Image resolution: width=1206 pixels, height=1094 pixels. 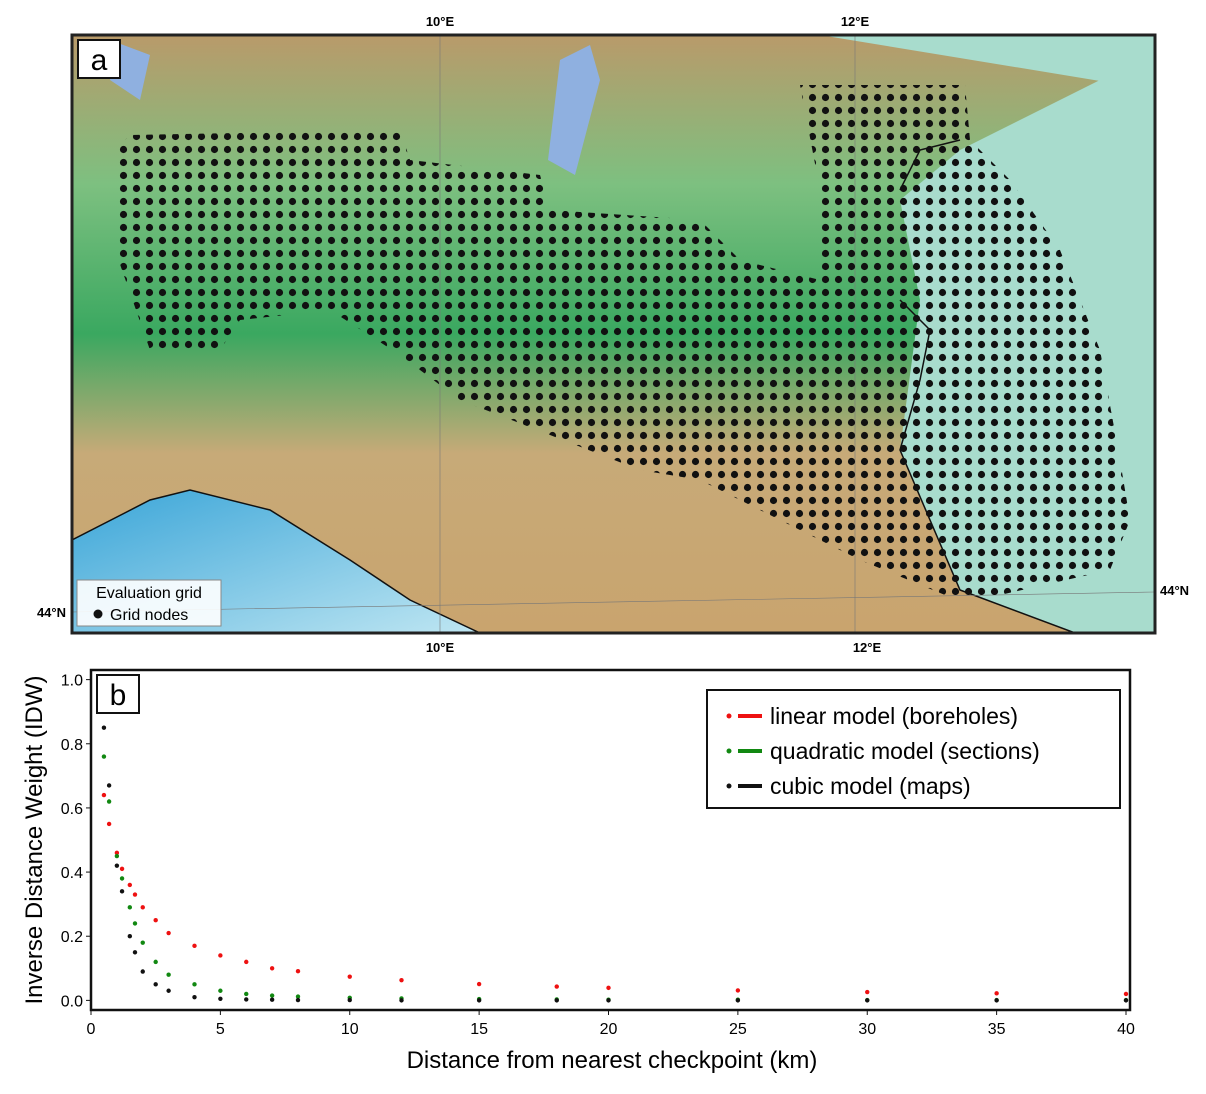 I want to click on panel-label: a, so click(x=99, y=60).